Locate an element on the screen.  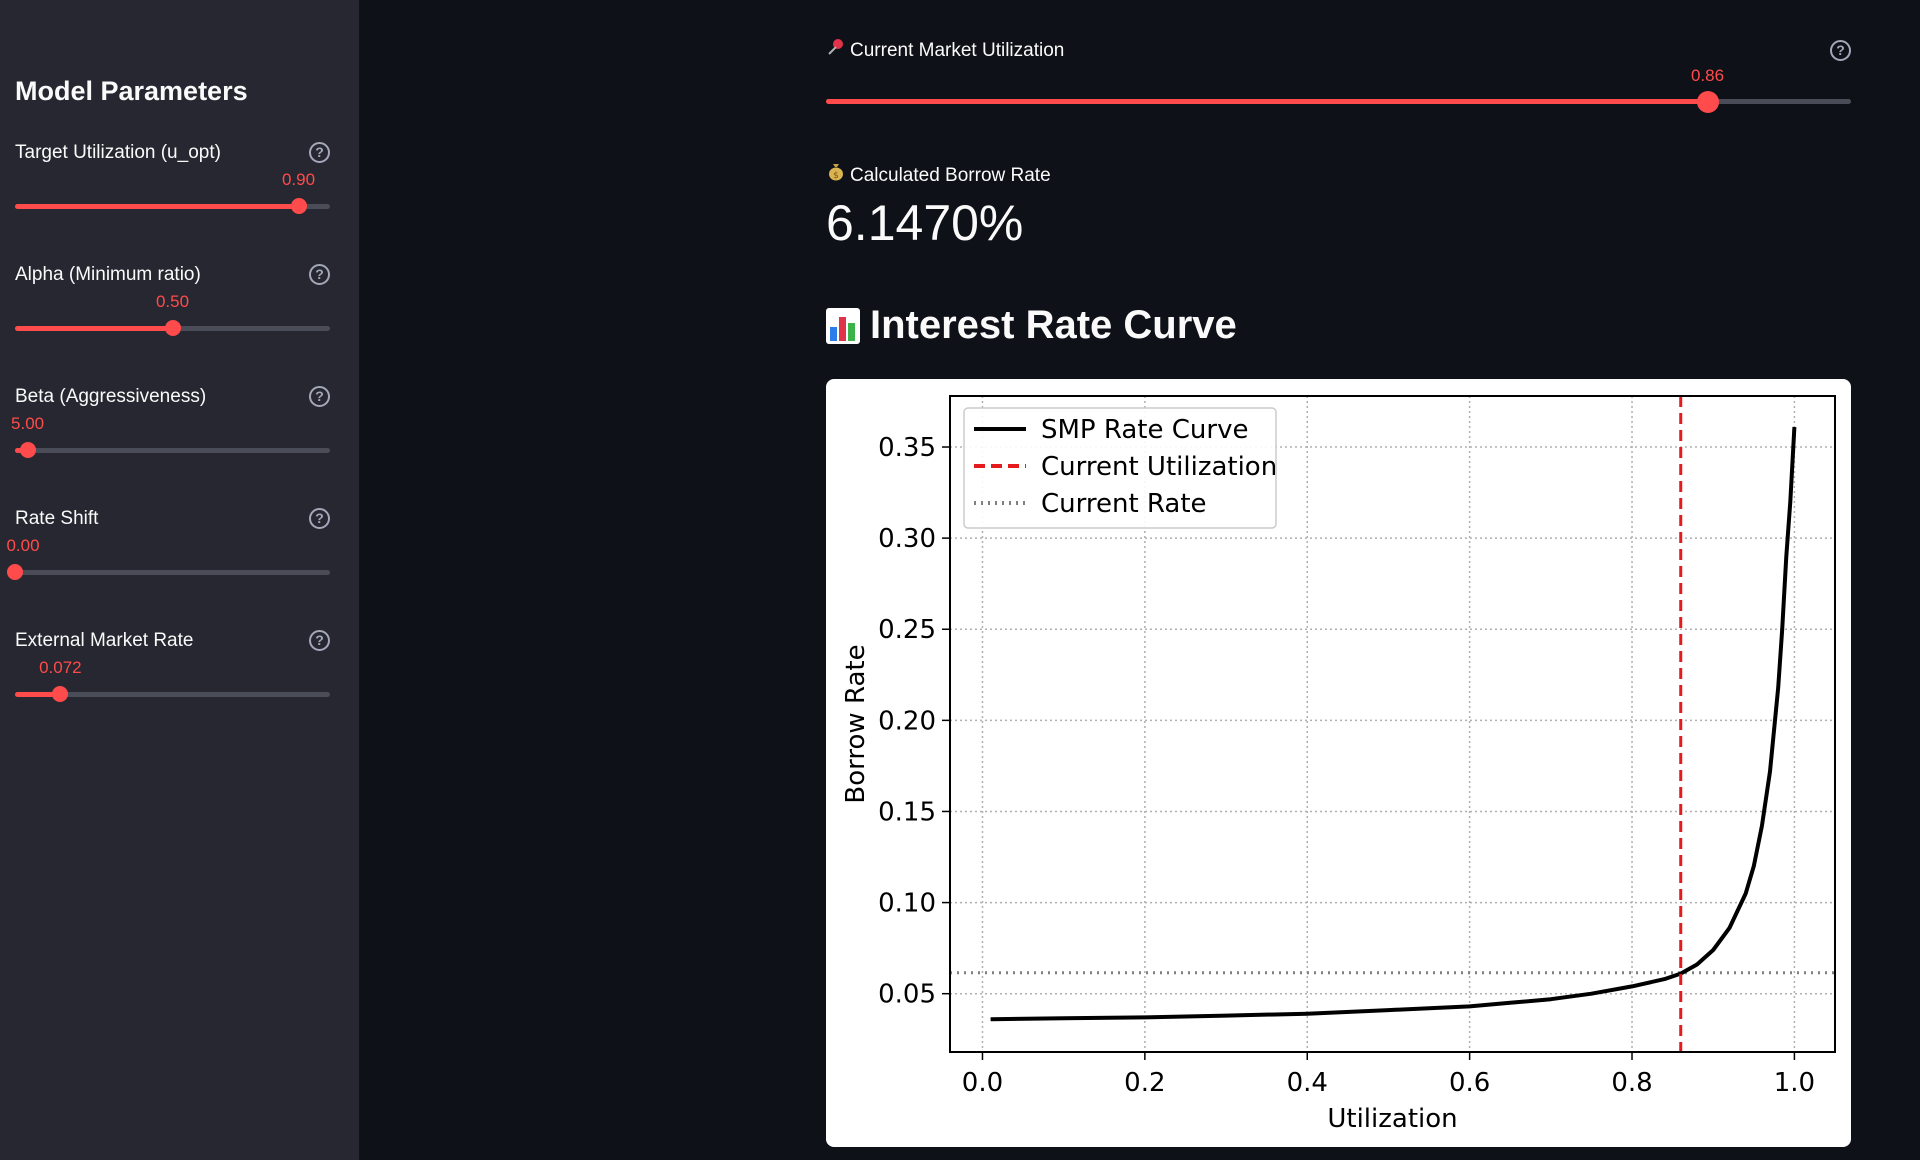
borrow-rate-label-text: Calculated Borrow Rate is located at coordinates (950, 175).